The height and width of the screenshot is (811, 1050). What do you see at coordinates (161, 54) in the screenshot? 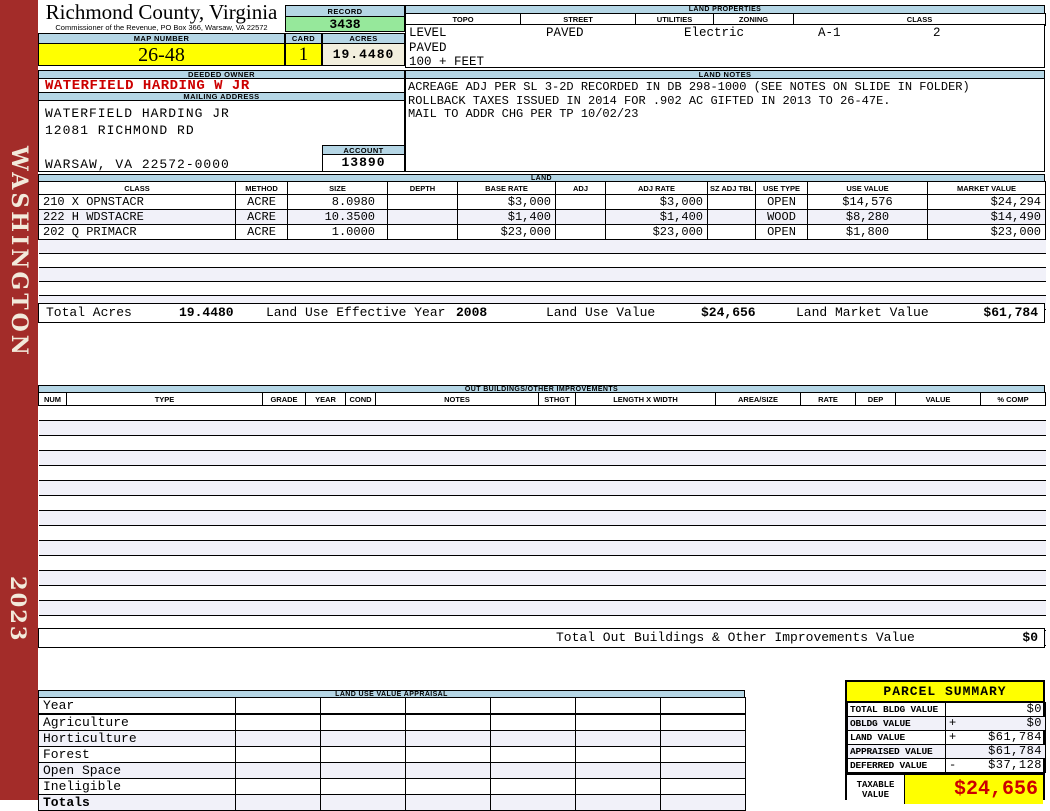
I see `map-number-value: 26-48` at bounding box center [161, 54].